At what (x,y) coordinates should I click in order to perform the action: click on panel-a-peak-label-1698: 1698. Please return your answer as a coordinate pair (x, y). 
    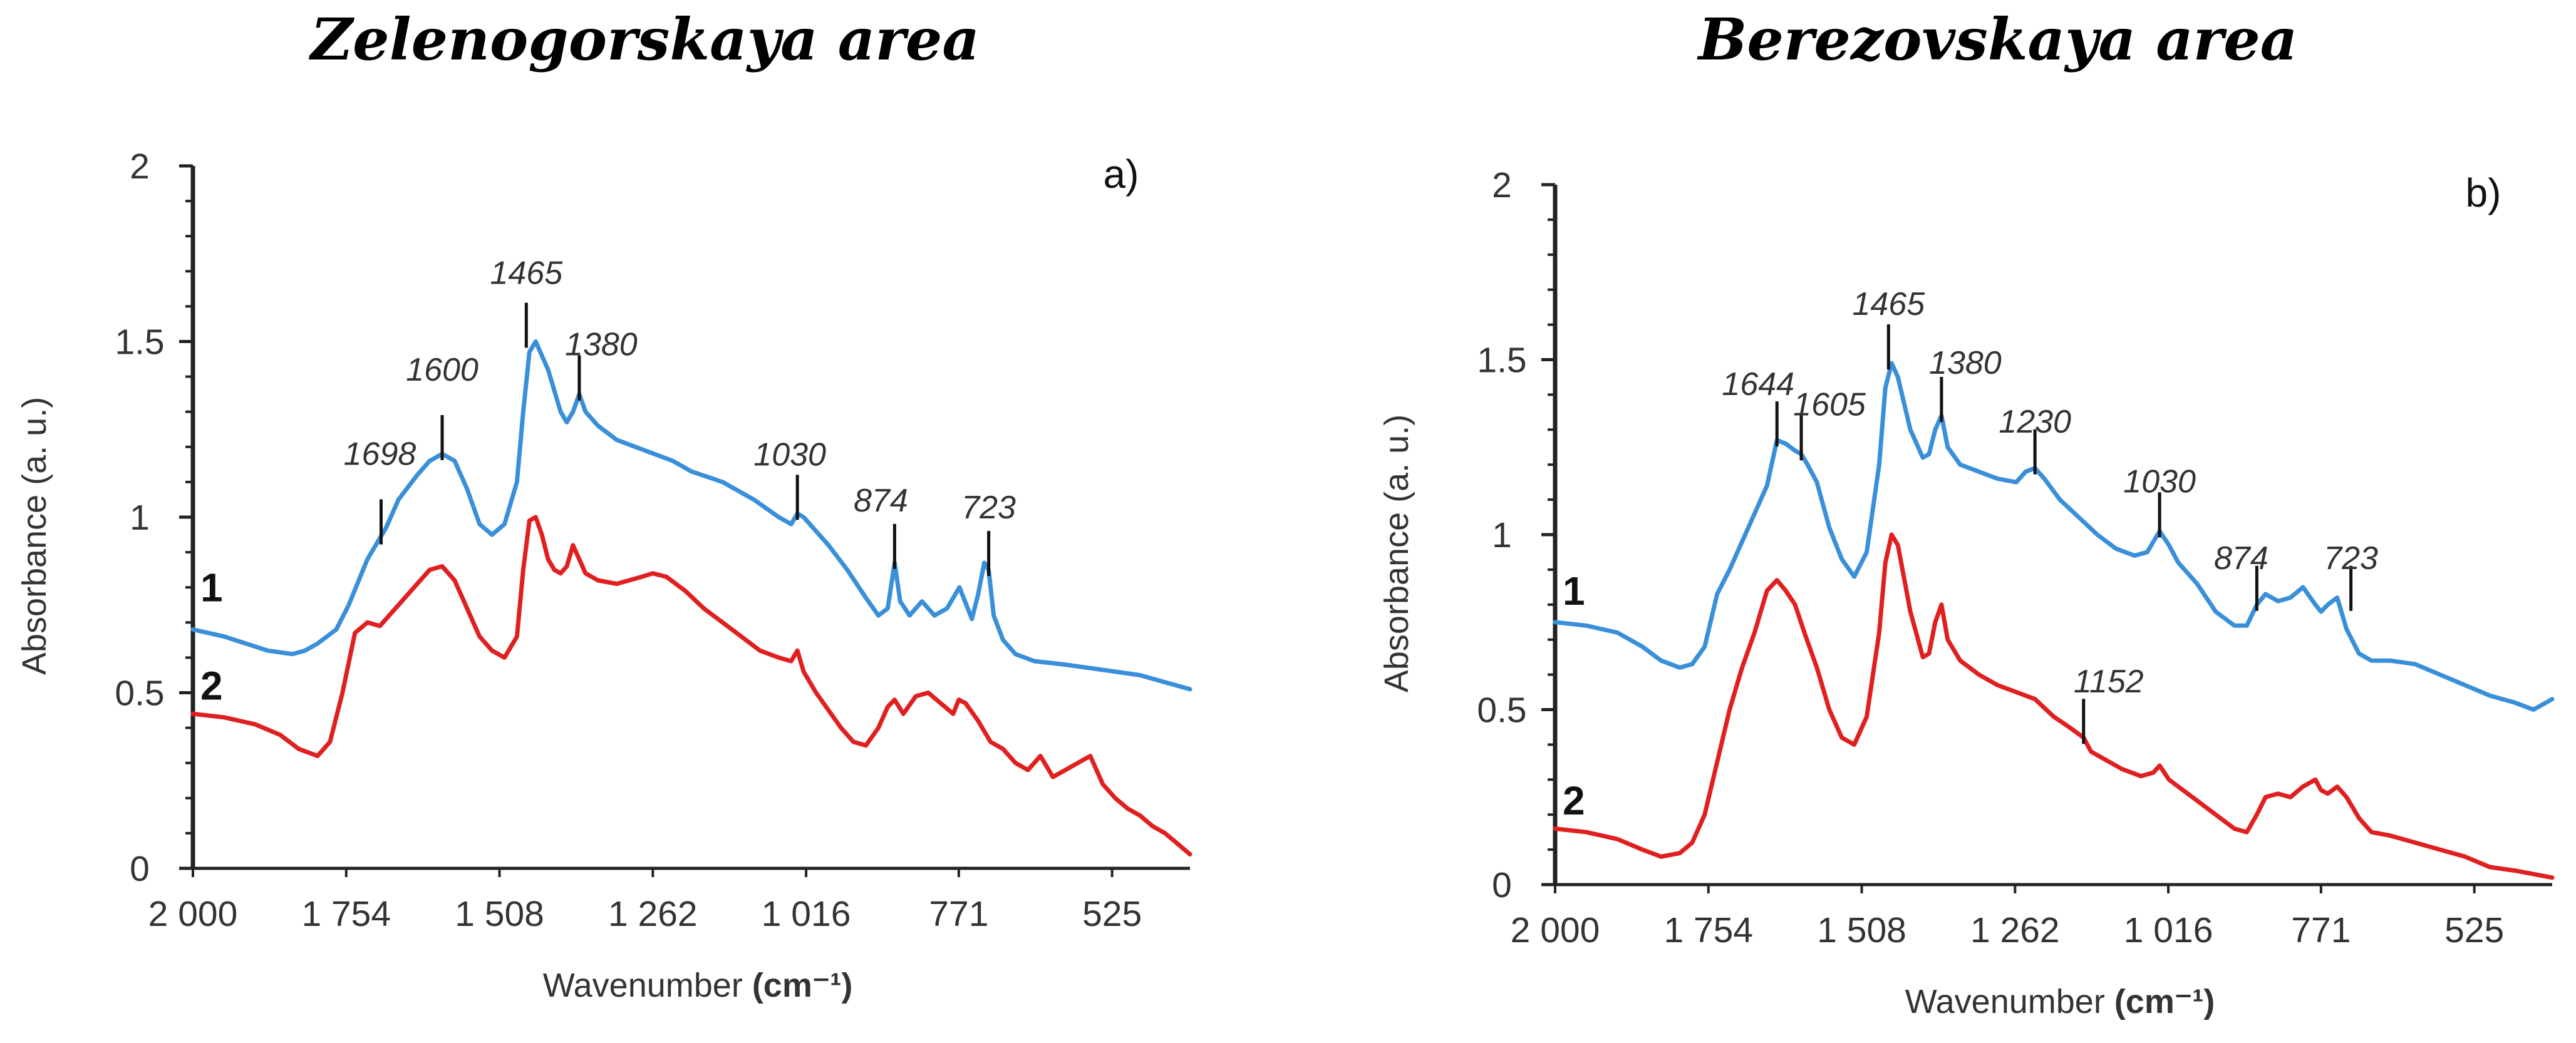
    Looking at the image, I should click on (380, 454).